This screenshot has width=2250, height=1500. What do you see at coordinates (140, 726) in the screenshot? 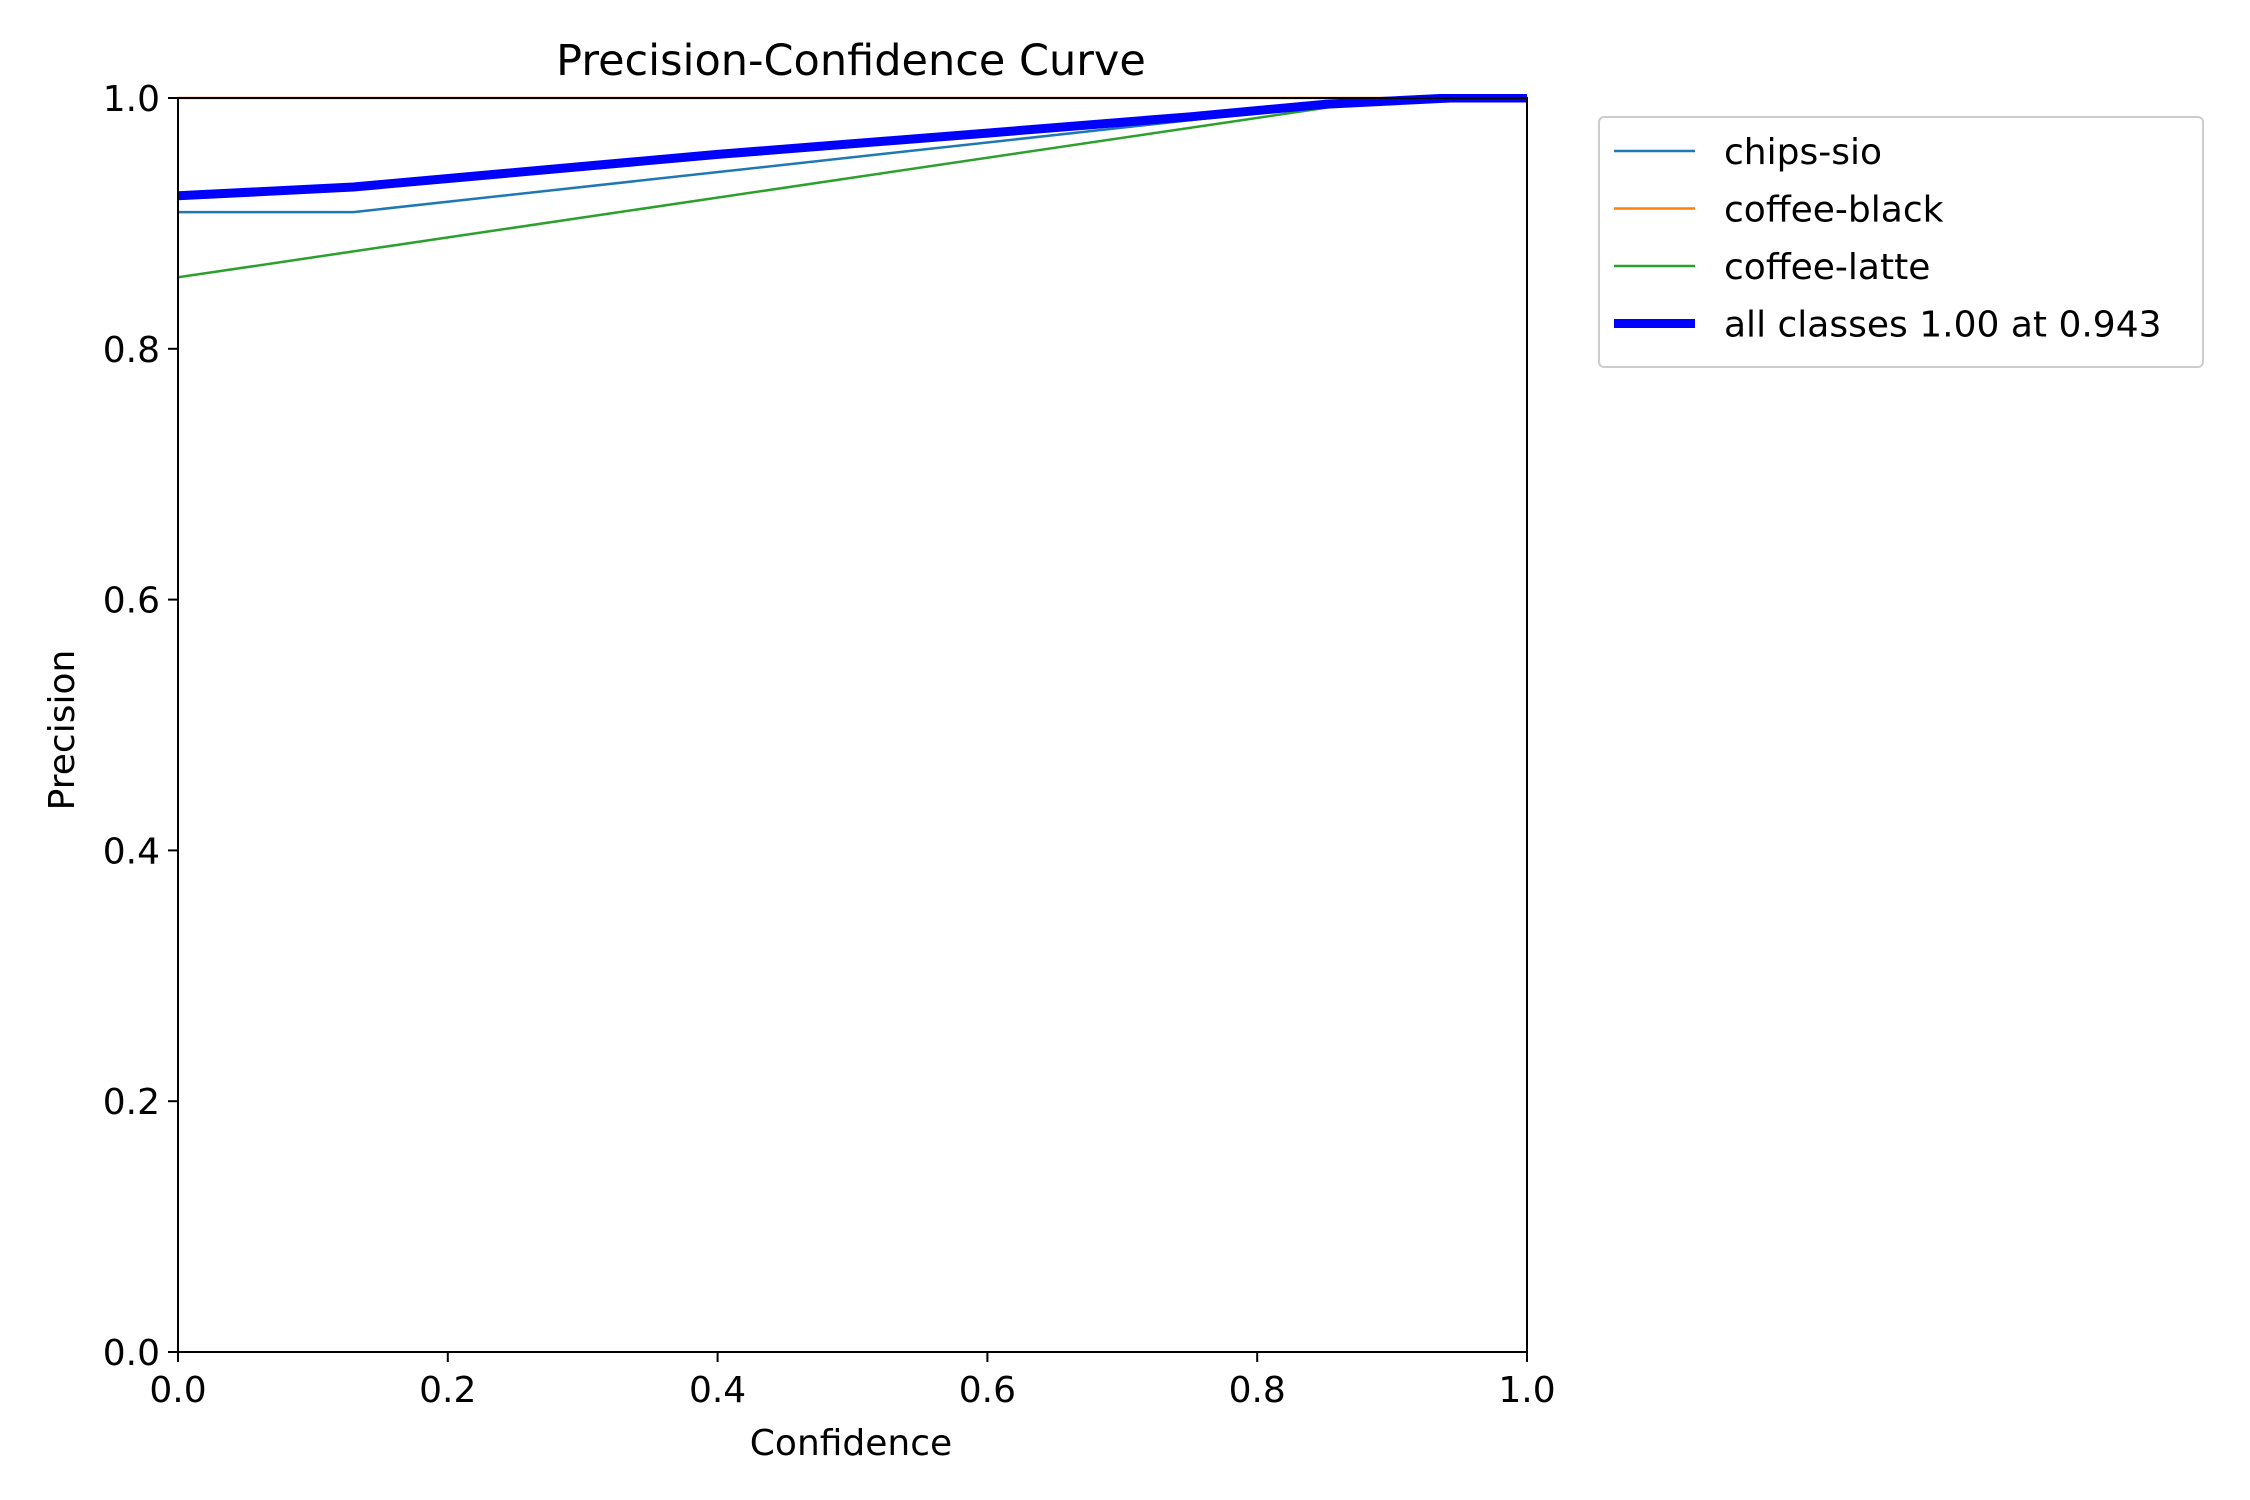
I see `y-axis-ticks: 0.0 0.2 0.4 0.6 0.8 1.0` at bounding box center [140, 726].